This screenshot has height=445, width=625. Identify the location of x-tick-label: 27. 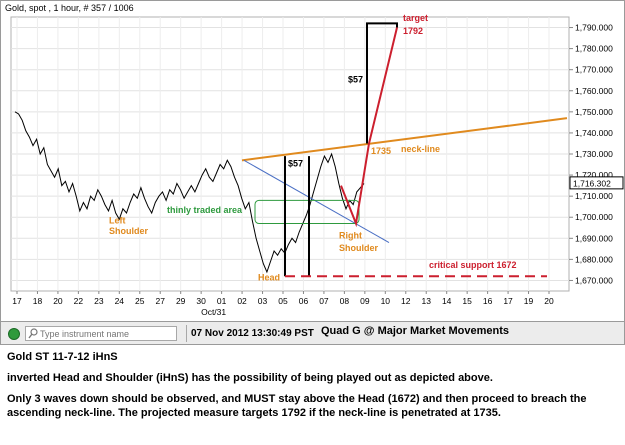
(160, 301).